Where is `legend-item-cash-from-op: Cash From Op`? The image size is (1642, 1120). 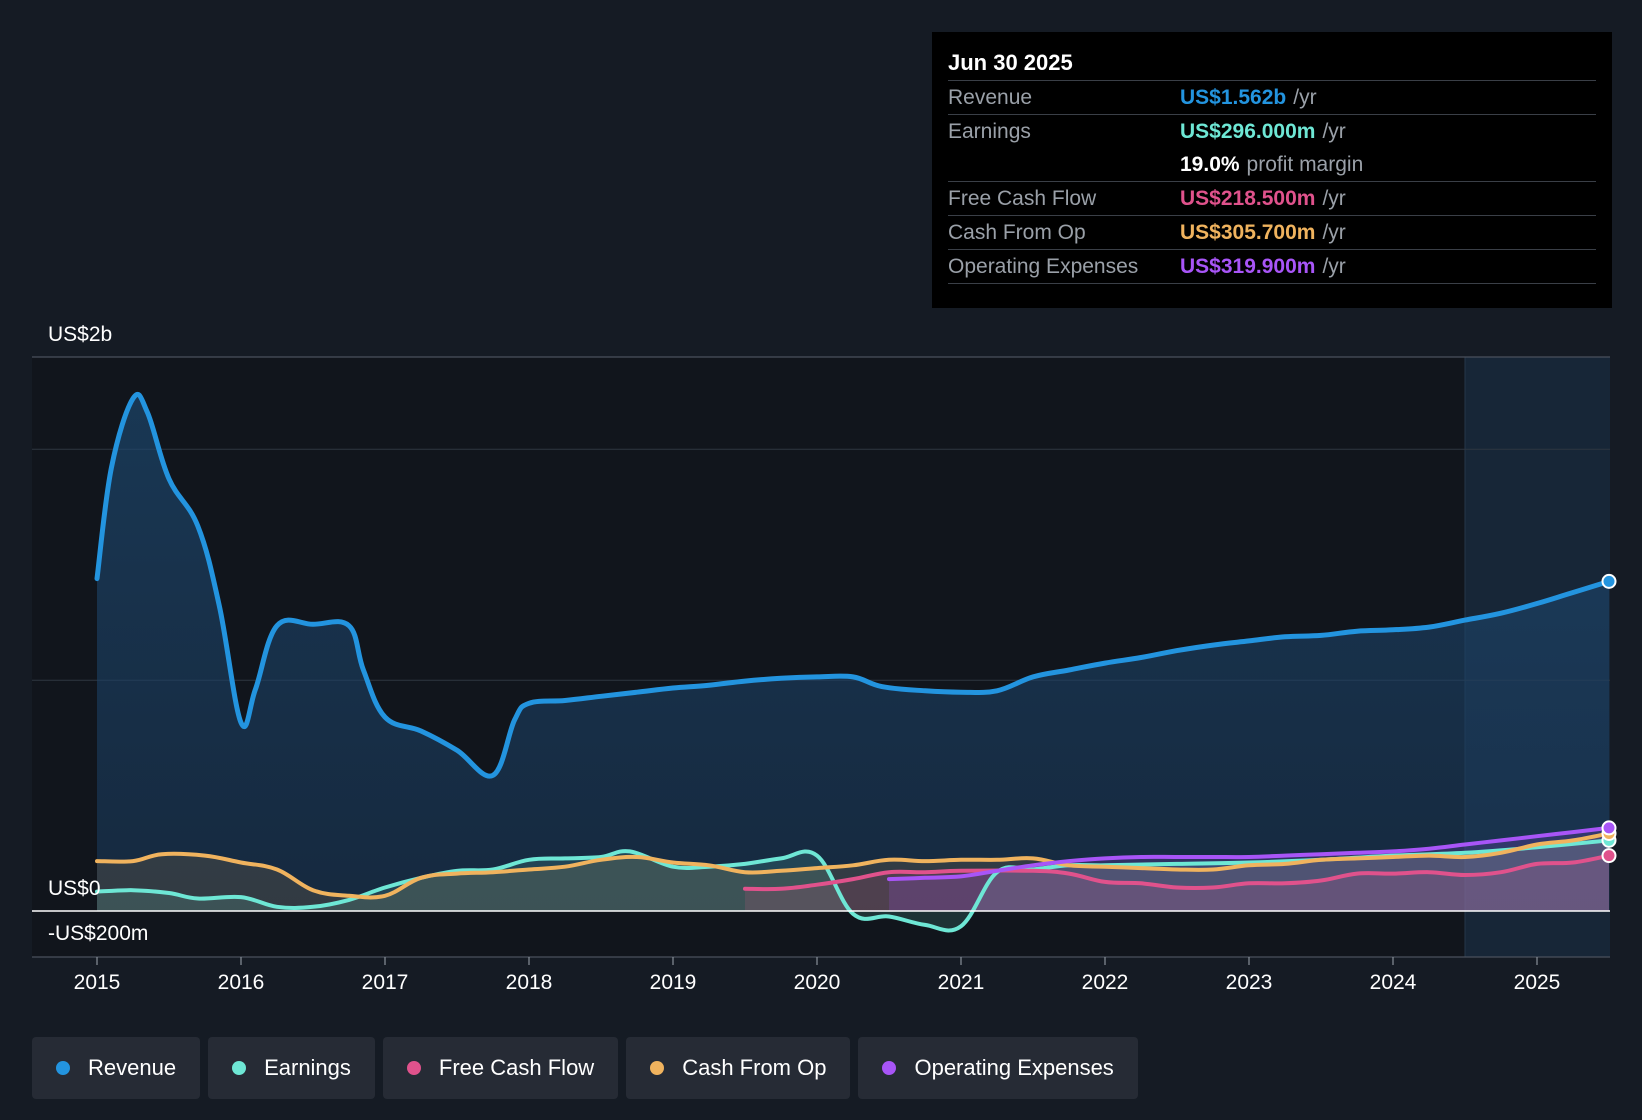
legend-item-cash-from-op: Cash From Op is located at coordinates (738, 1068).